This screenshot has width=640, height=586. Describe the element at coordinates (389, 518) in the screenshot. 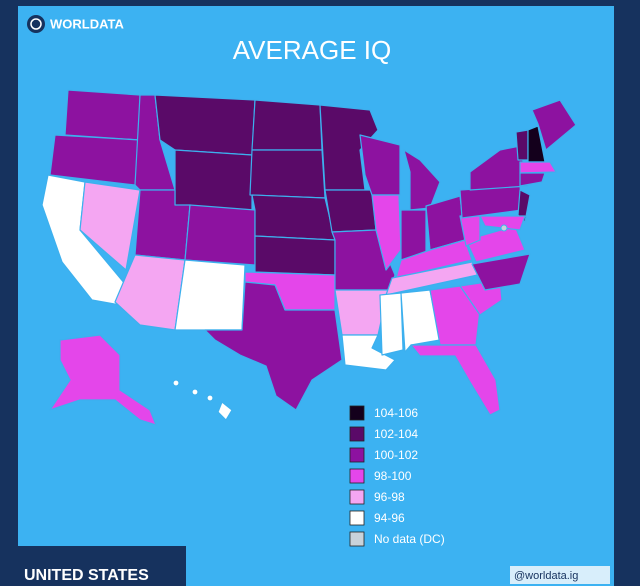

I see `legend-label: 94-96` at that location.